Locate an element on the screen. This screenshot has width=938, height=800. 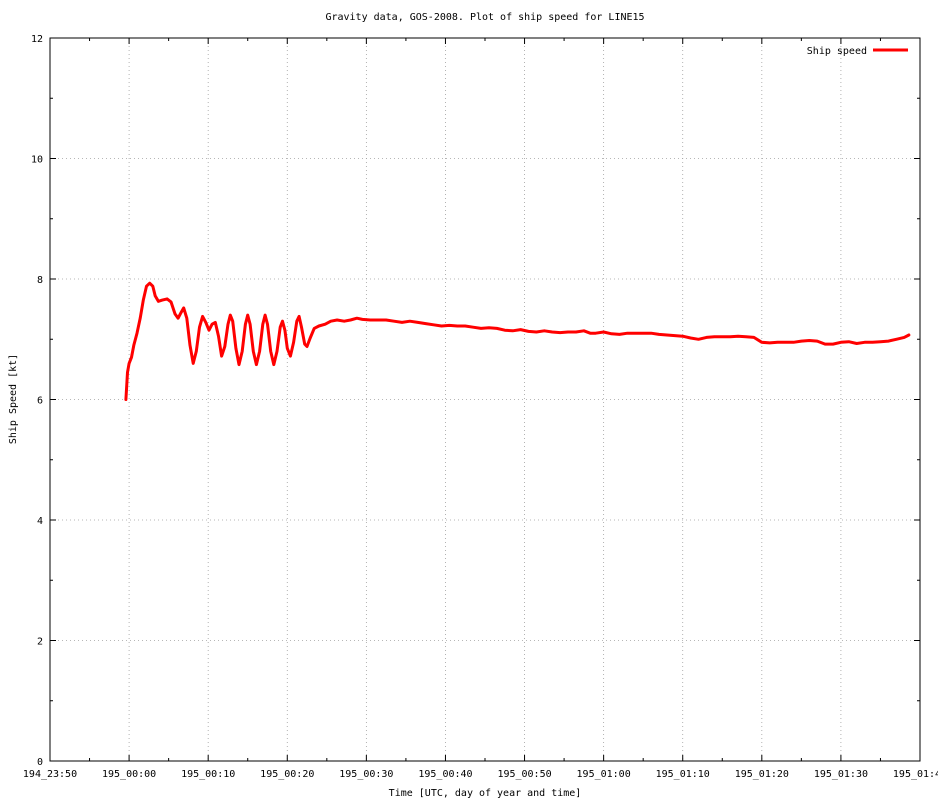
y-tick-label: 12 is located at coordinates (37, 39).